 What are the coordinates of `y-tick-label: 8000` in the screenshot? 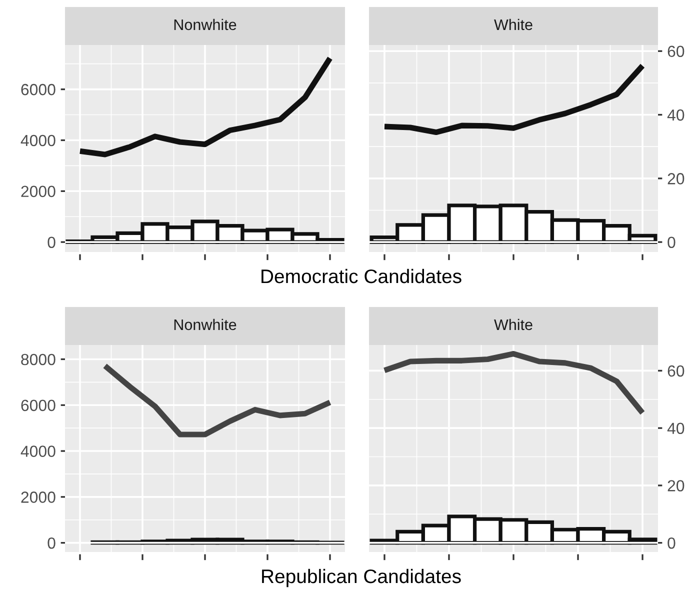 It's located at (38, 360).